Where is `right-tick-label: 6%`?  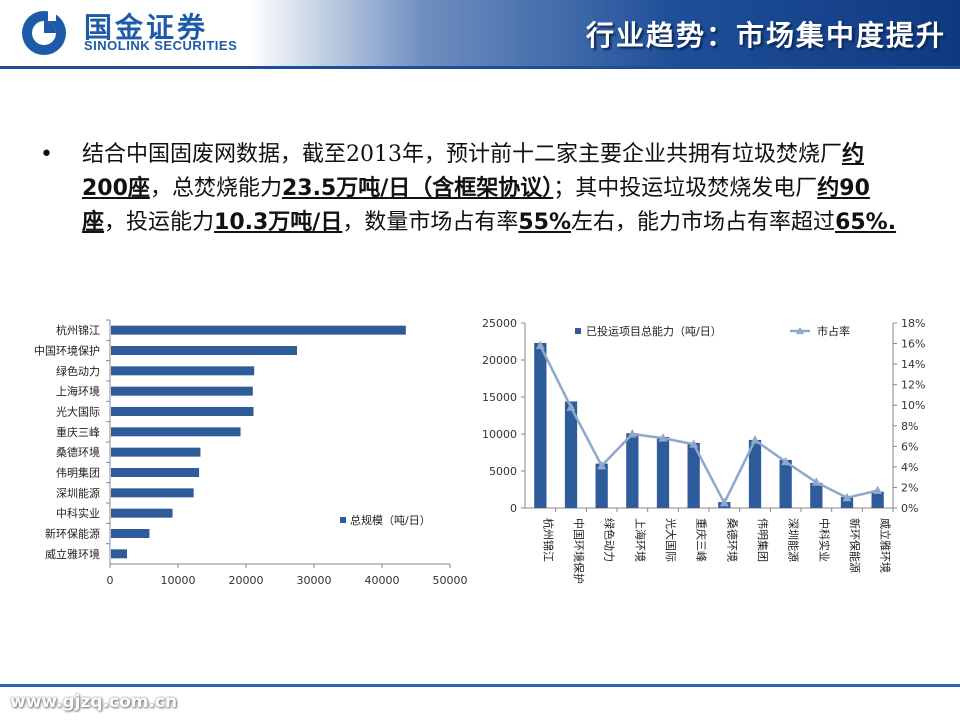
right-tick-label: 6% is located at coordinates (909, 446).